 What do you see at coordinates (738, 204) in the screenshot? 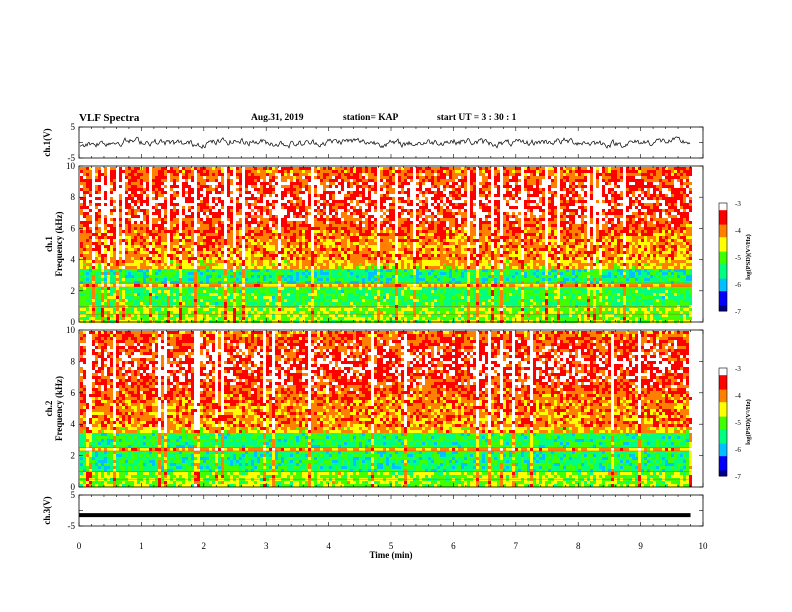
I see `colorbar-1-tick--3: -3` at bounding box center [738, 204].